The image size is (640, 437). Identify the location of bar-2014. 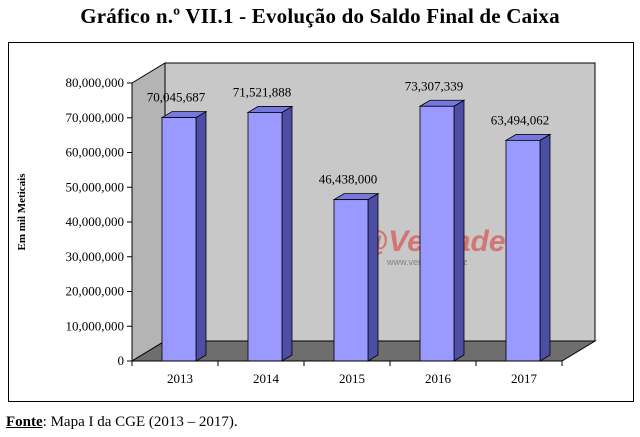
(270, 233).